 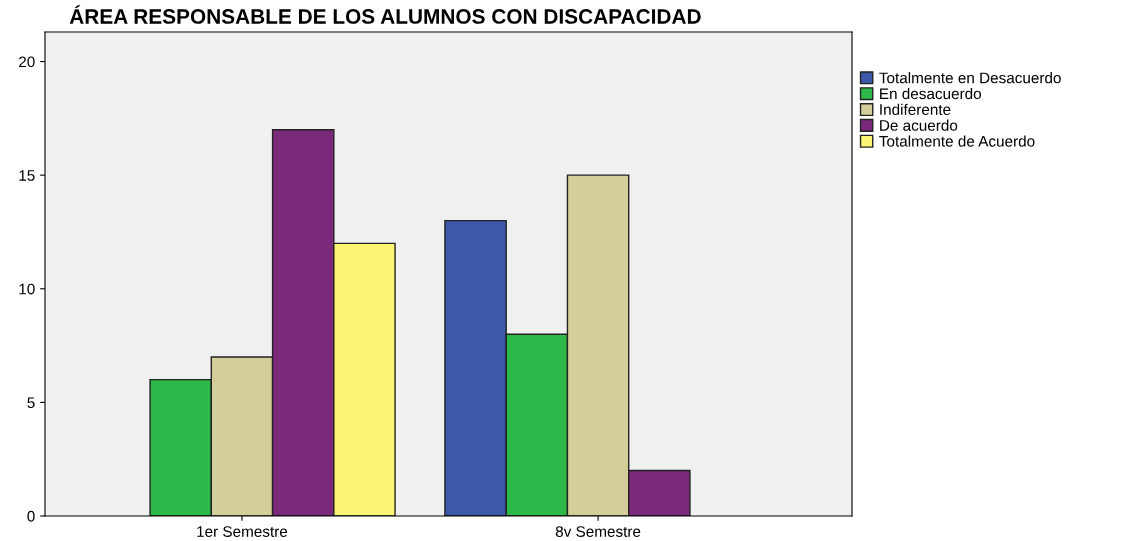 I want to click on y-tick-label: 5, so click(x=31, y=403).